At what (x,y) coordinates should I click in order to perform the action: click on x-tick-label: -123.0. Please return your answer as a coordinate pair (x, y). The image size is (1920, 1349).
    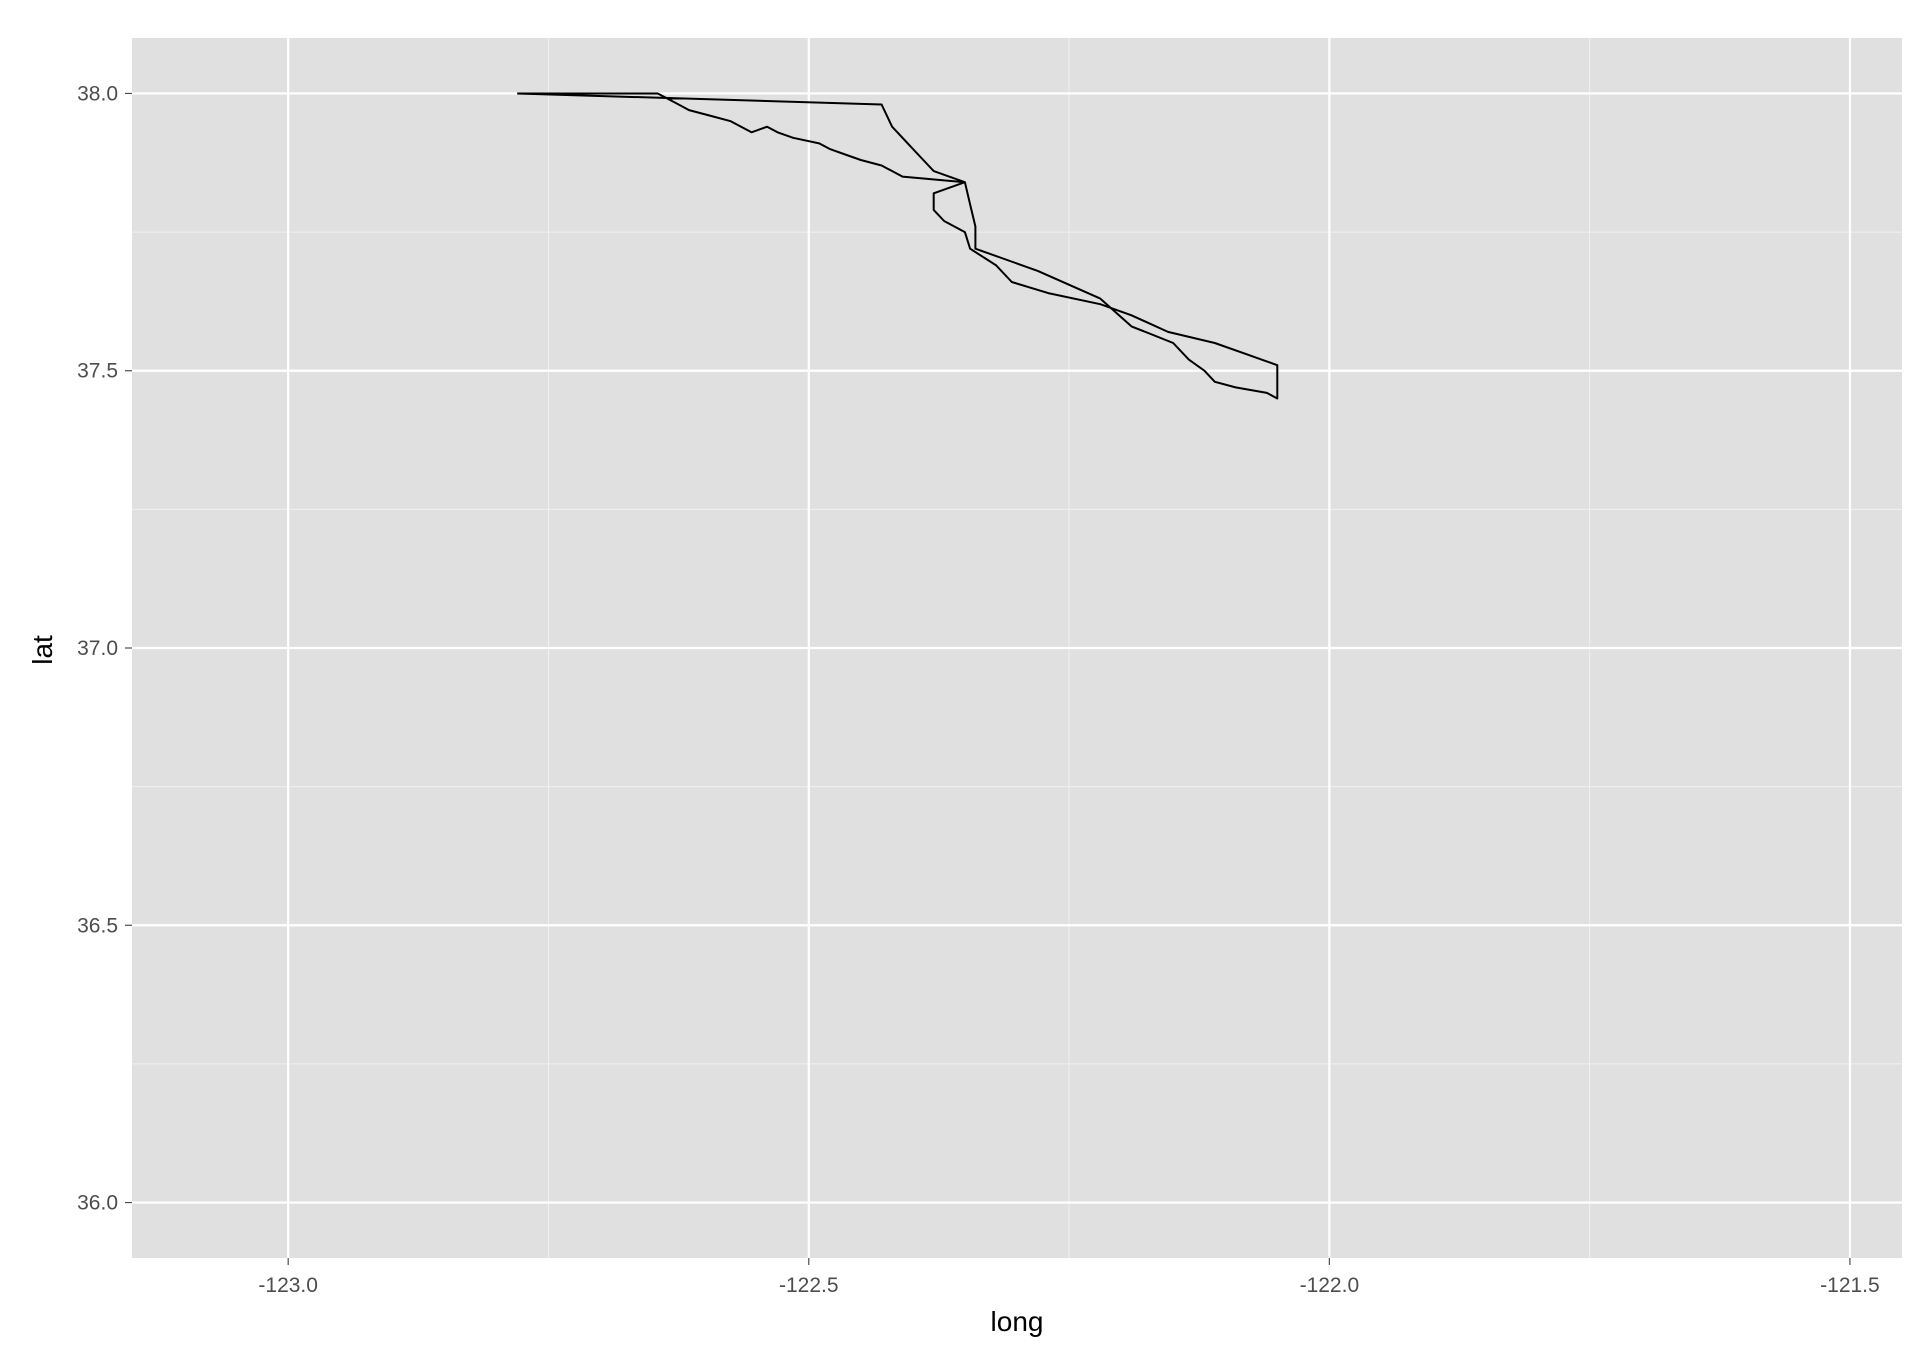
    Looking at the image, I should click on (288, 1285).